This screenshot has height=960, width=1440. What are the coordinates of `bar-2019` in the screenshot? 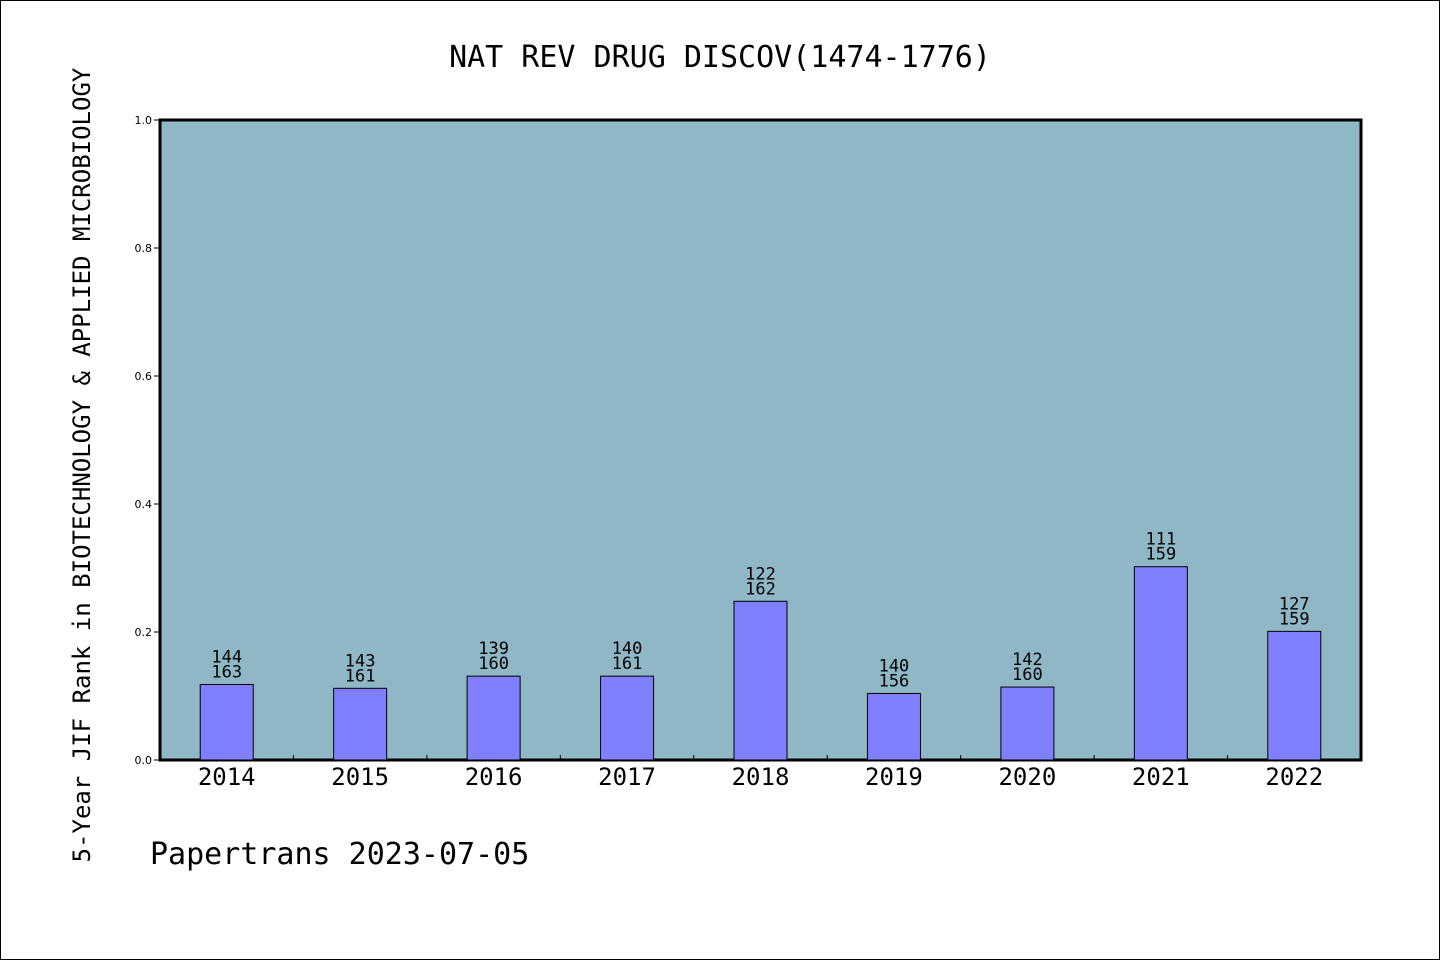 It's located at (893, 726).